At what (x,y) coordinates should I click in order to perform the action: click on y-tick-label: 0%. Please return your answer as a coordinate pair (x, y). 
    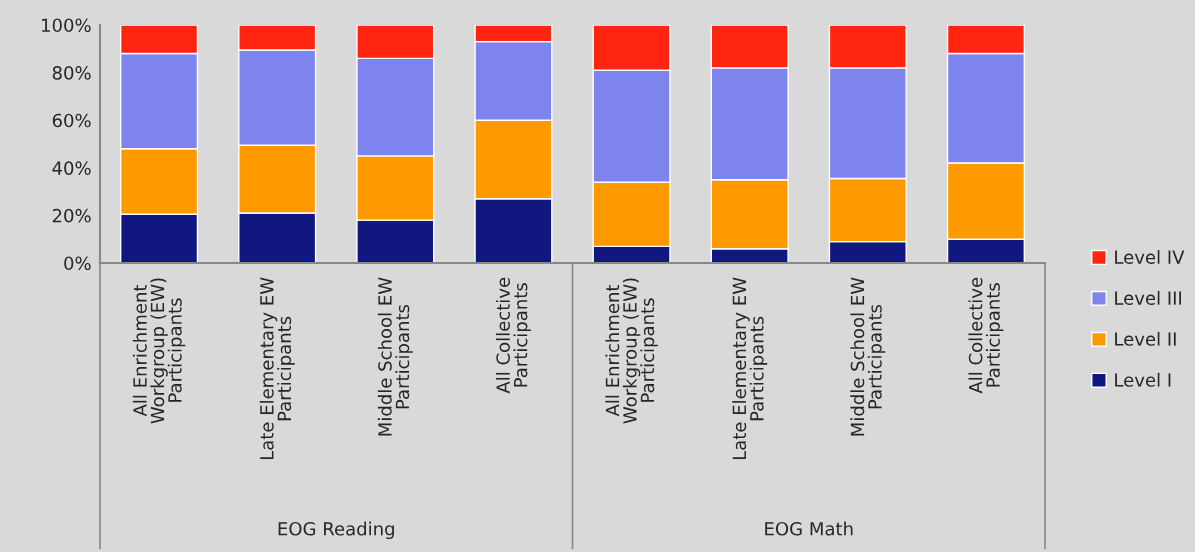
    Looking at the image, I should click on (77, 263).